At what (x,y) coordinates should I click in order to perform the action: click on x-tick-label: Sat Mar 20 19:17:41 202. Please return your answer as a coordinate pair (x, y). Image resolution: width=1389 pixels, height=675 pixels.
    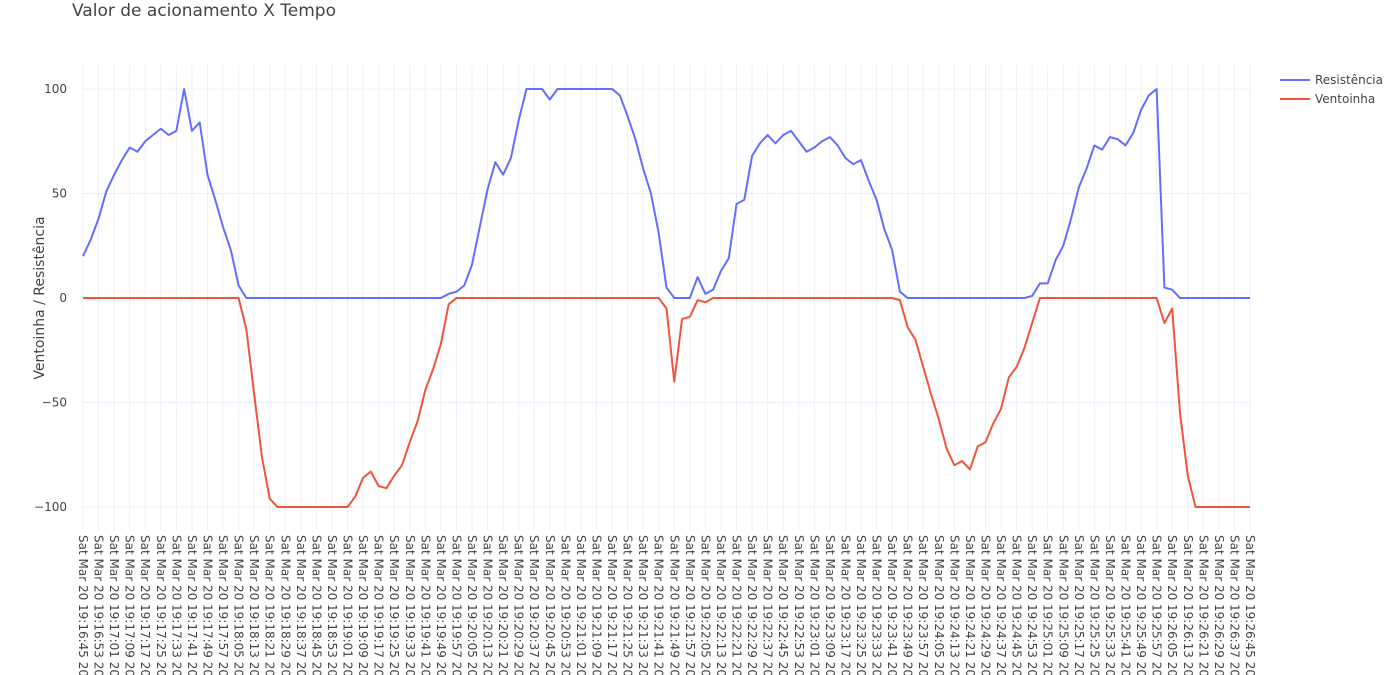
    Looking at the image, I should click on (192, 605).